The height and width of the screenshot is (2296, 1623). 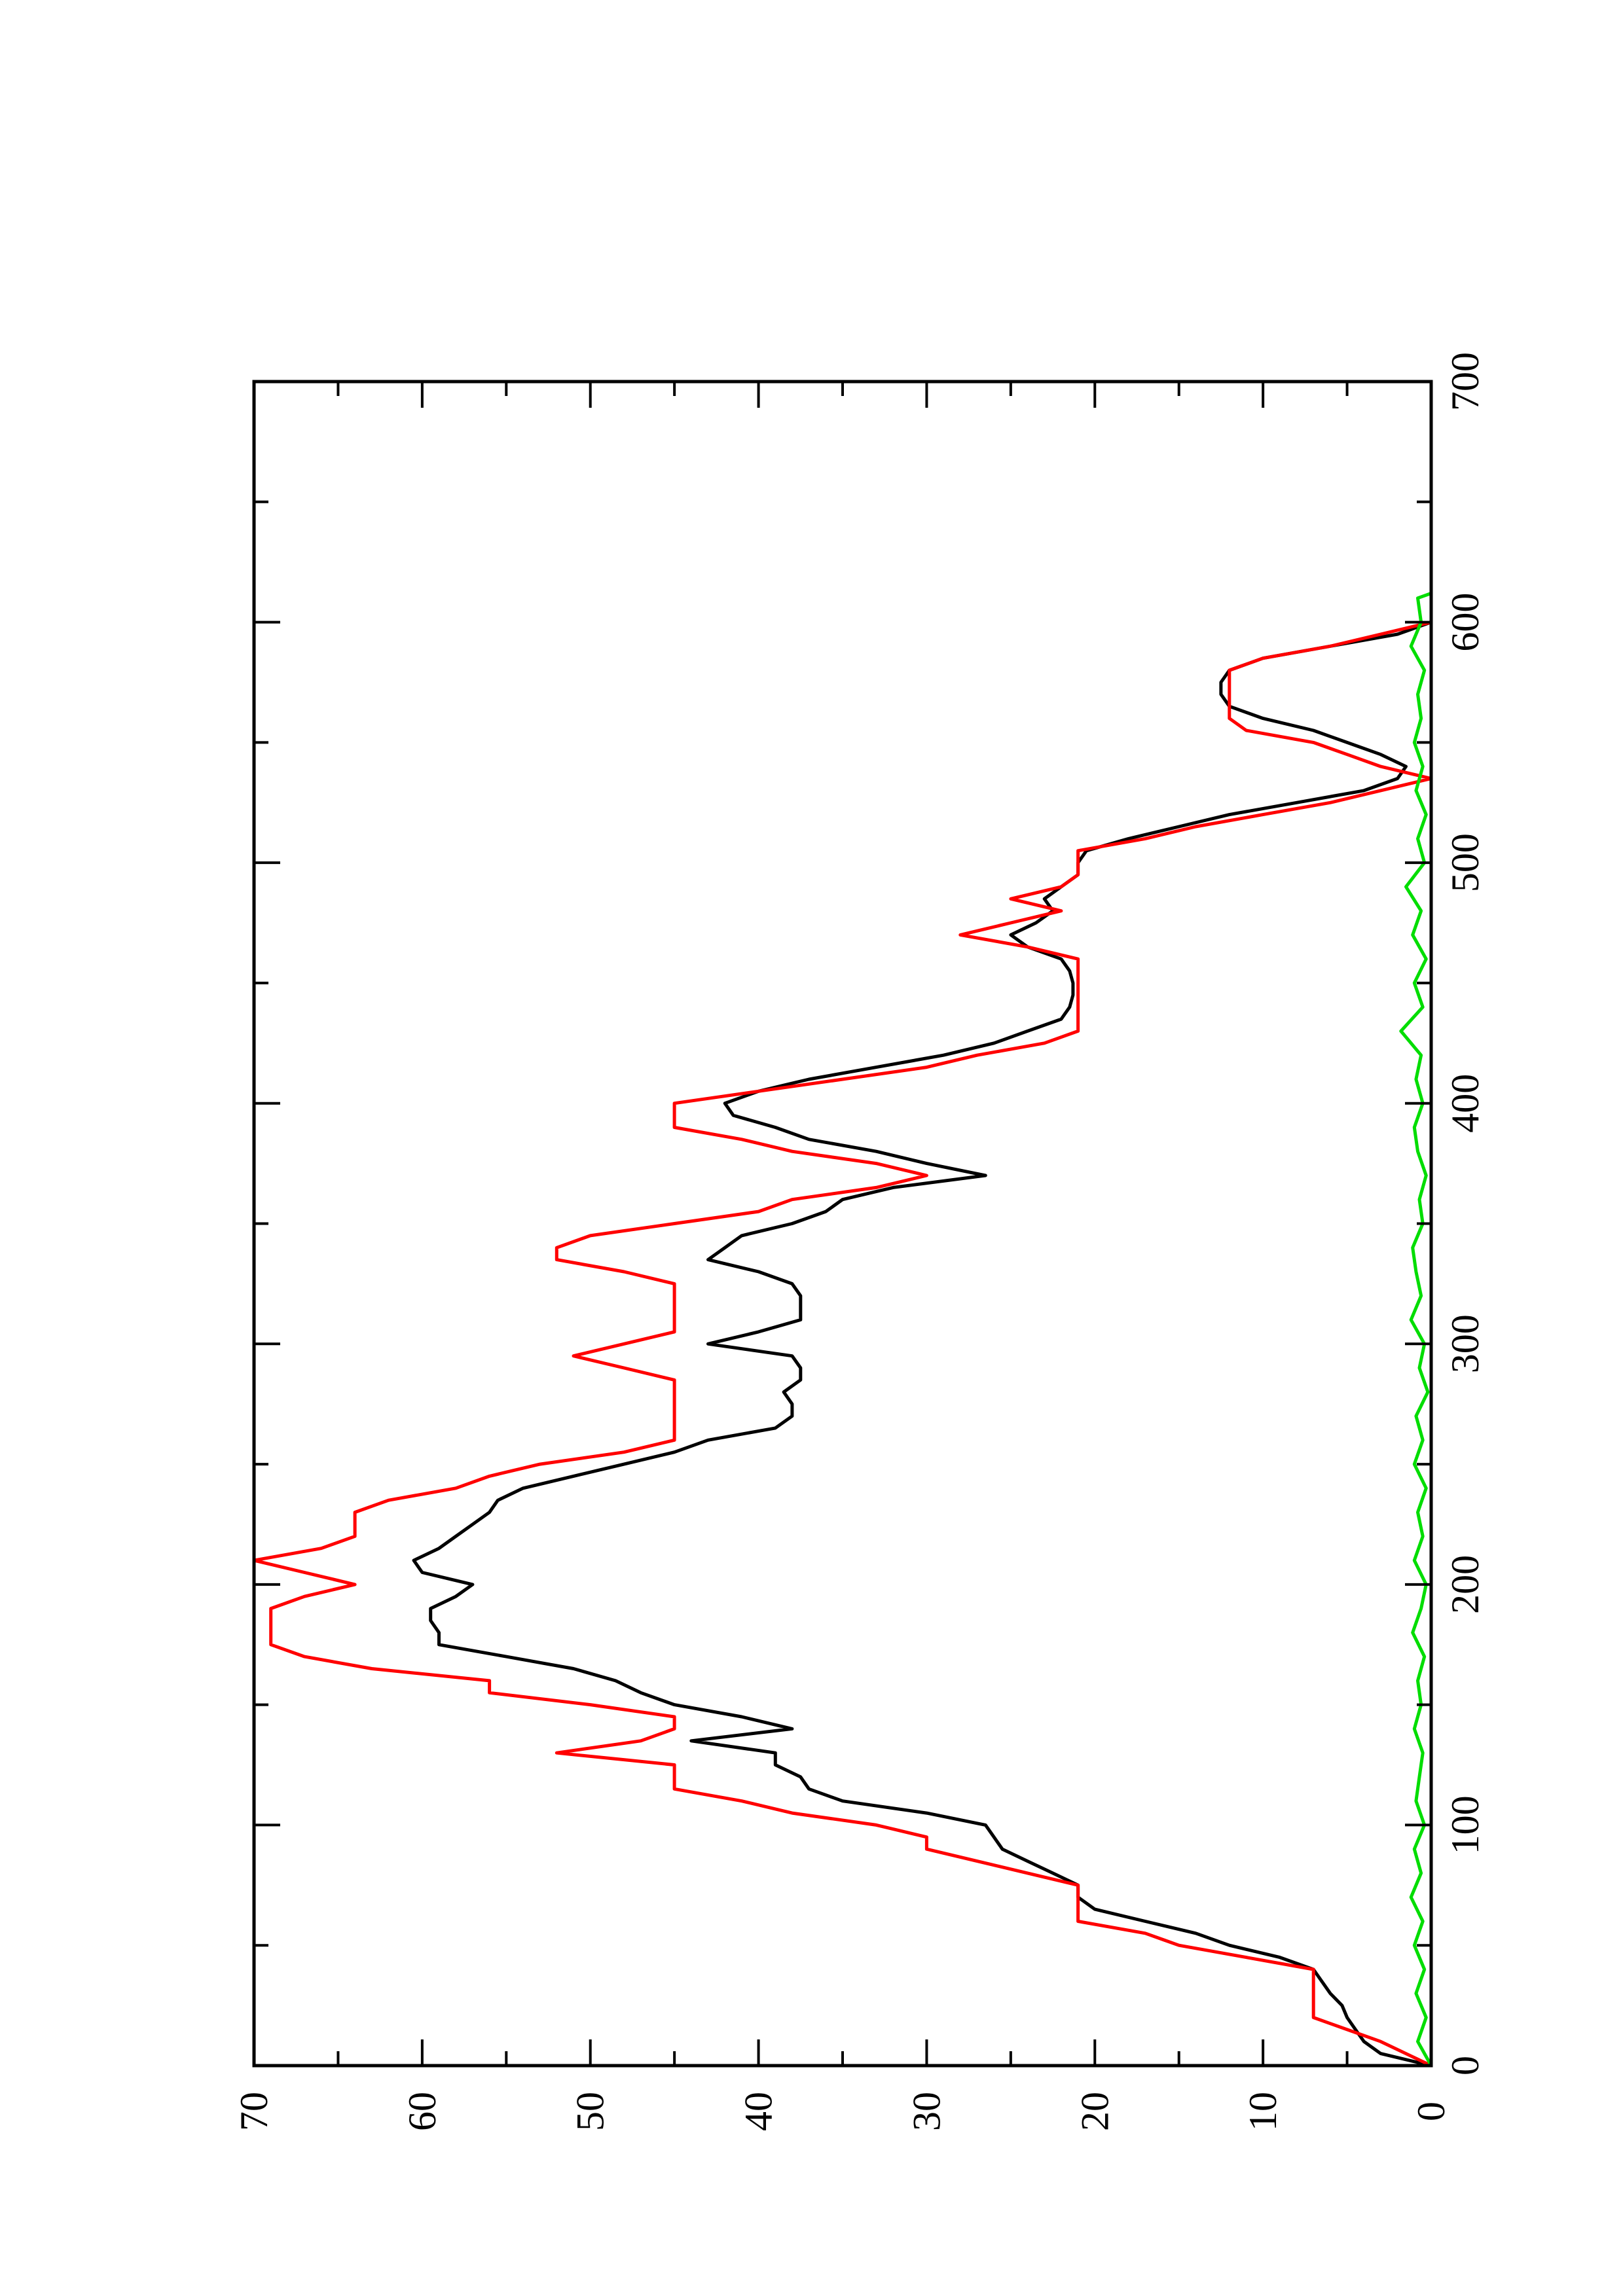 I want to click on y-tick-label: 10, so click(x=1263, y=2111).